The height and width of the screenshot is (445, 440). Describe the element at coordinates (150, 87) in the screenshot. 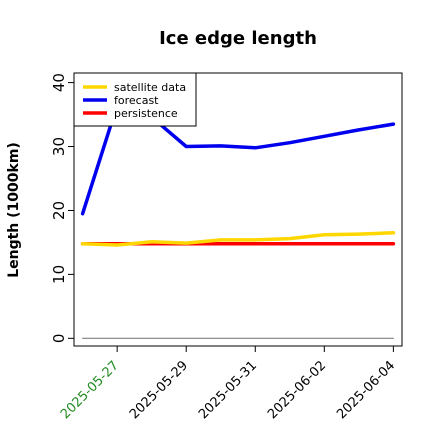

I see `legend-label: satellite data` at that location.